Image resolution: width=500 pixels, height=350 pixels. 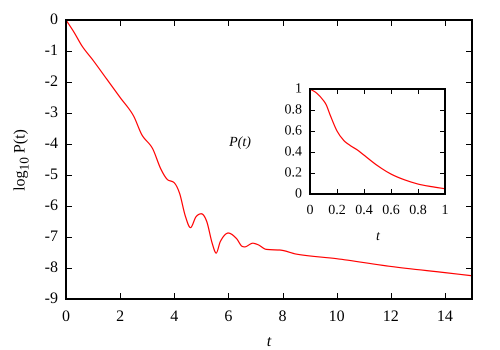 What do you see at coordinates (364, 210) in the screenshot?
I see `x-tick-label: 0.4` at bounding box center [364, 210].